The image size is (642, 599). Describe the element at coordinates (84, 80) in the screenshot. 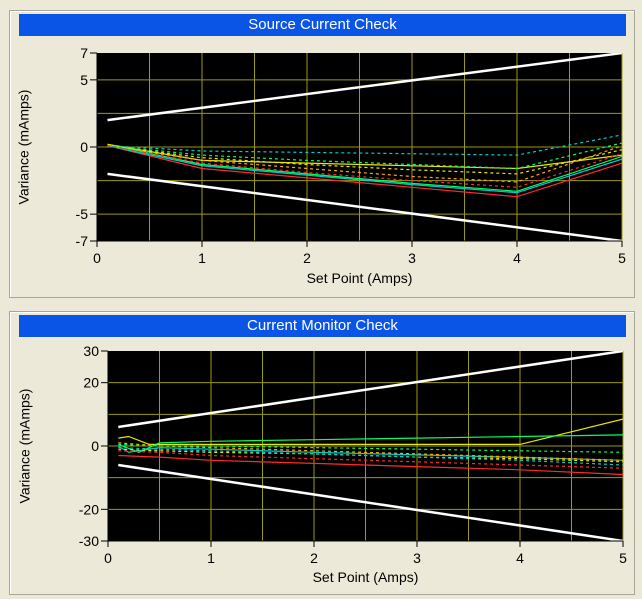

I see `y-tick-label: 5` at that location.